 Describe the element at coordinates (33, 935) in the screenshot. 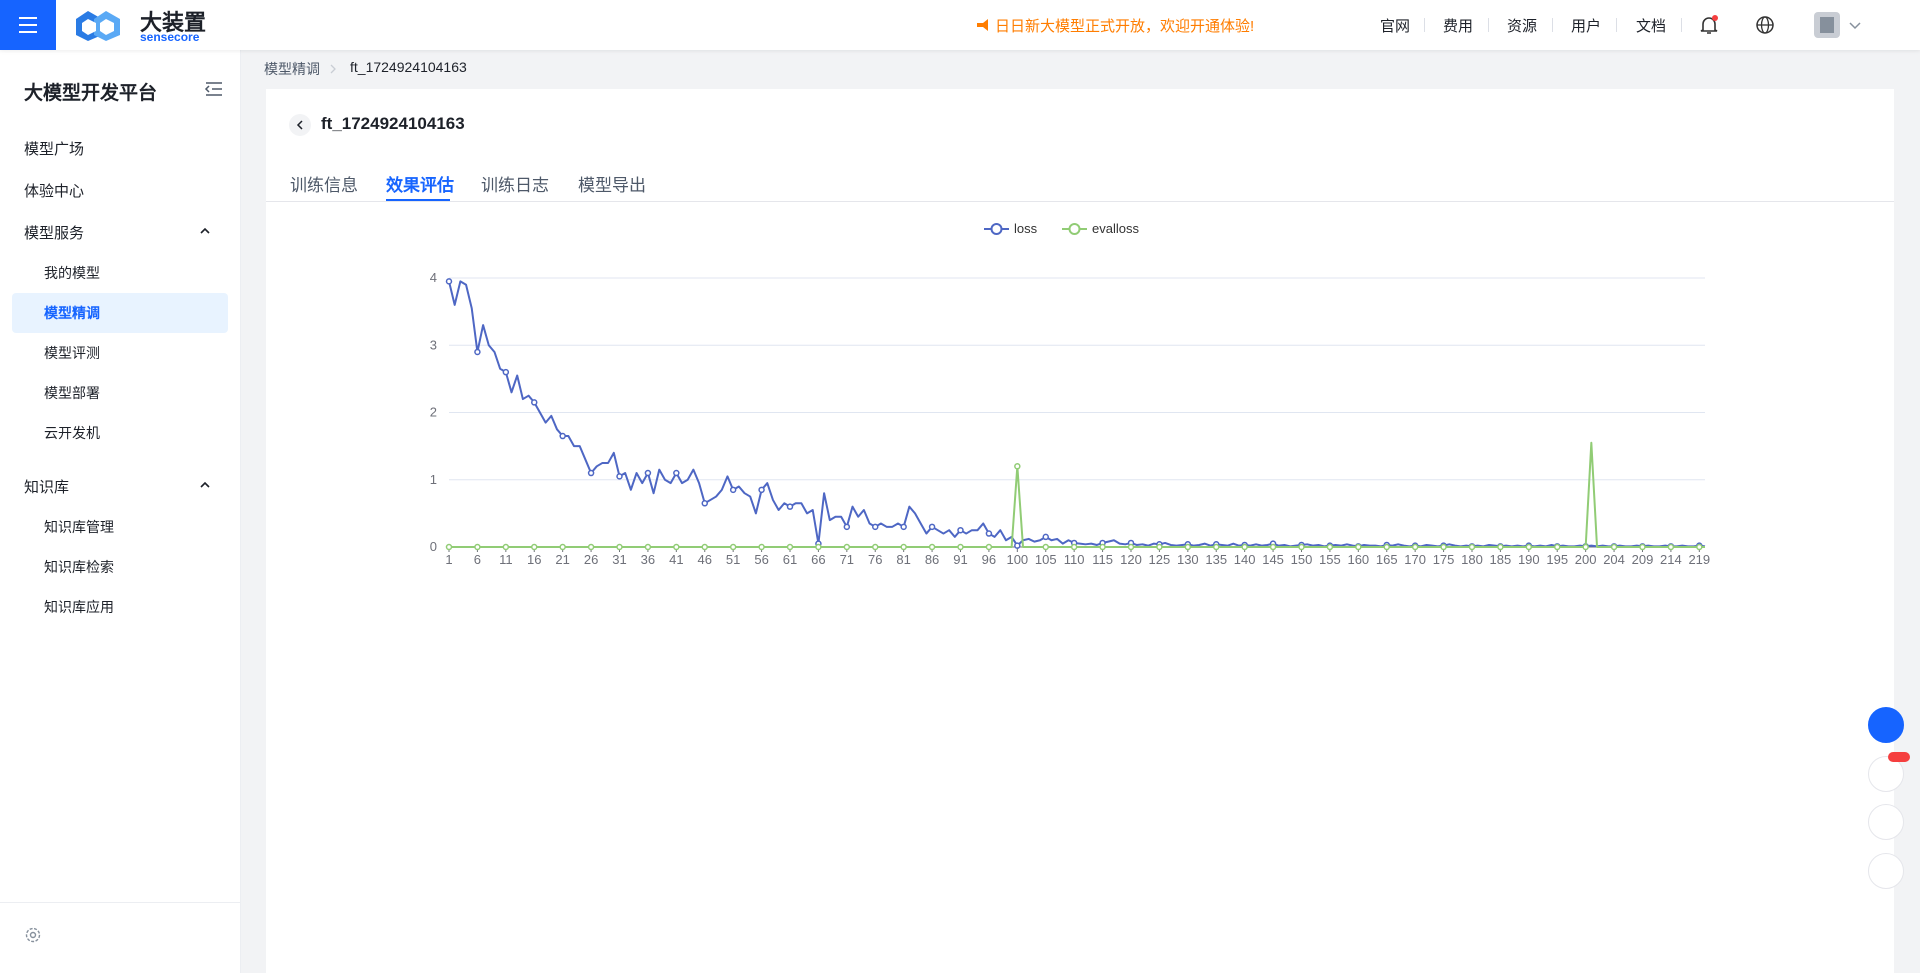

I see `settings-icon` at that location.